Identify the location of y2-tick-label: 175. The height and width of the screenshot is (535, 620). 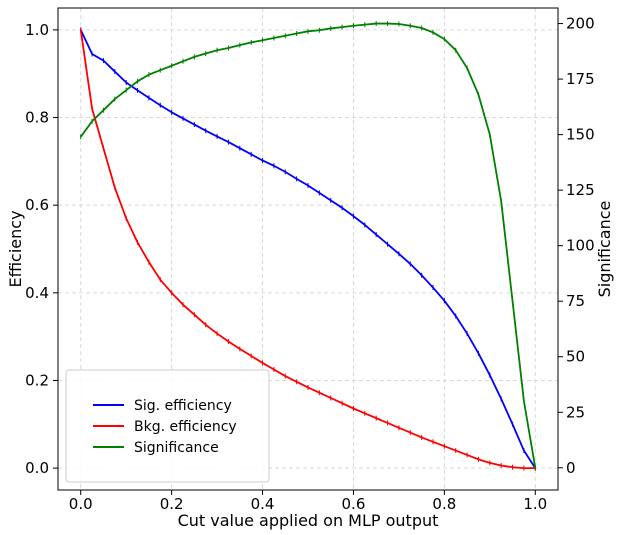
(580, 79).